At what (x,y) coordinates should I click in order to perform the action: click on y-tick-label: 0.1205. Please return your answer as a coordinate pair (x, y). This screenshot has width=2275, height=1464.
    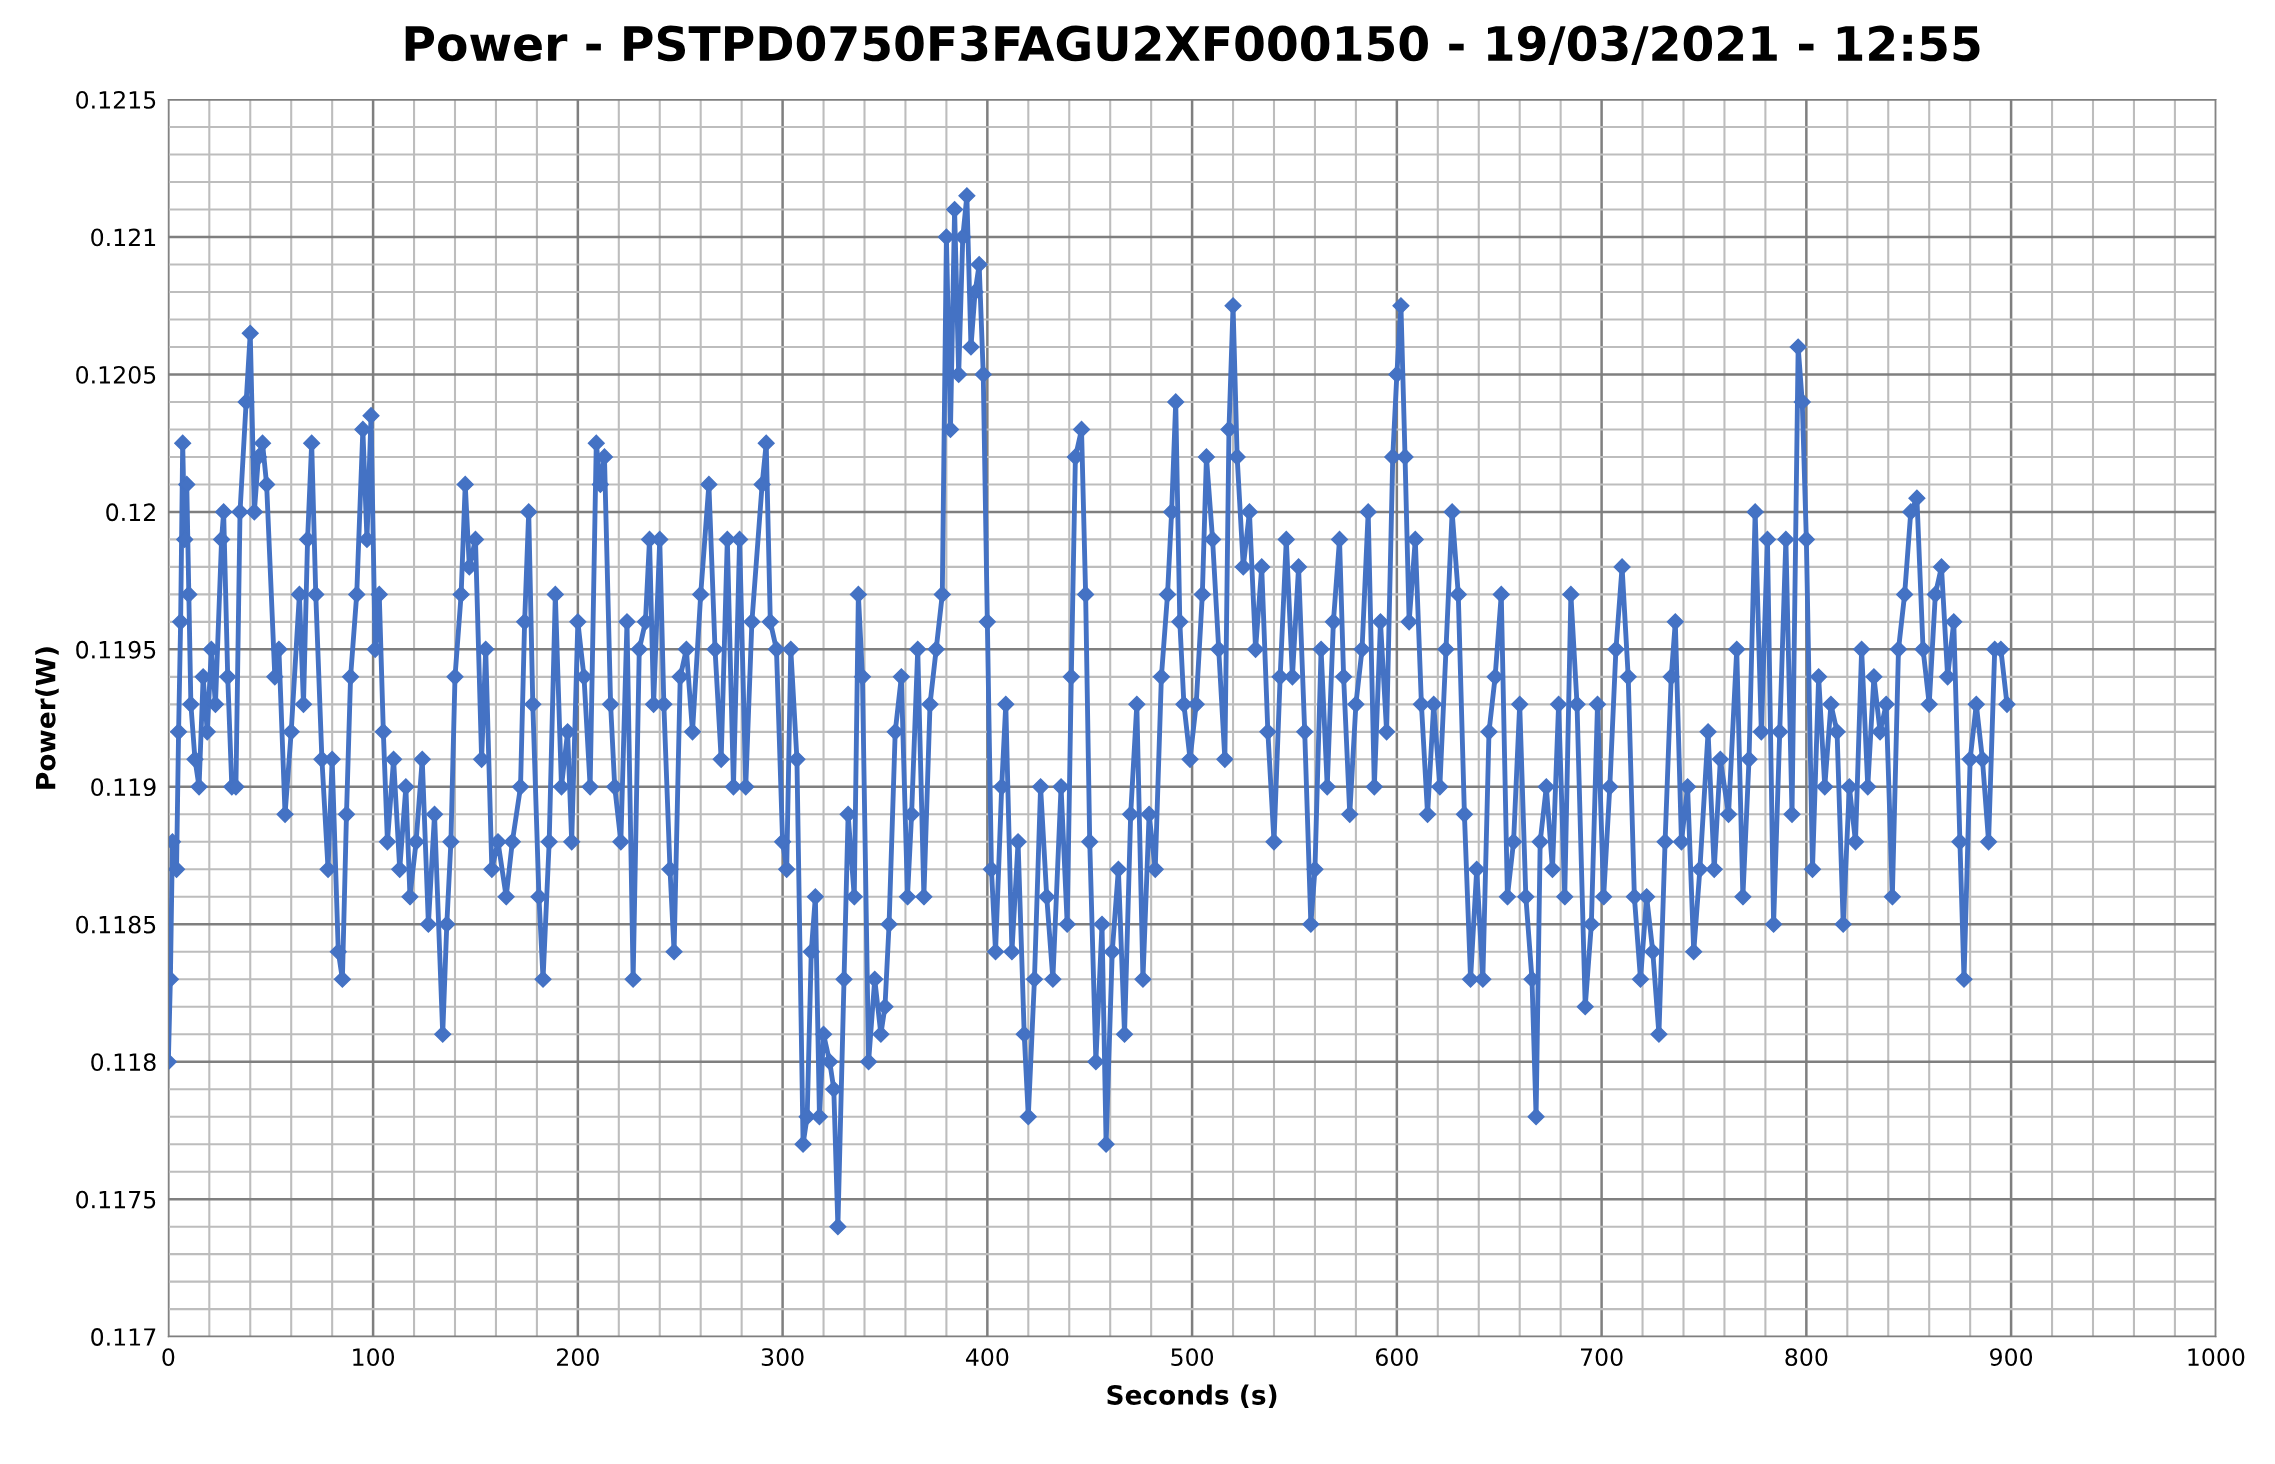
    Looking at the image, I should click on (116, 374).